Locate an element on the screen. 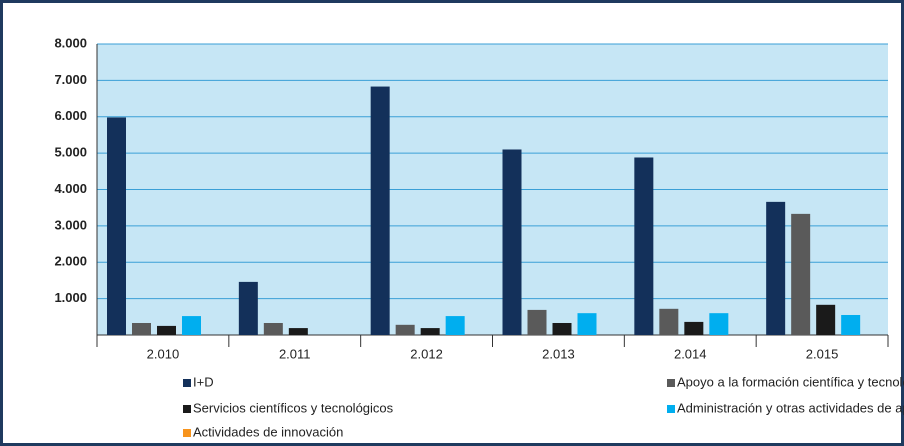 The height and width of the screenshot is (446, 904). y-tick-label: 3.000 is located at coordinates (70, 224).